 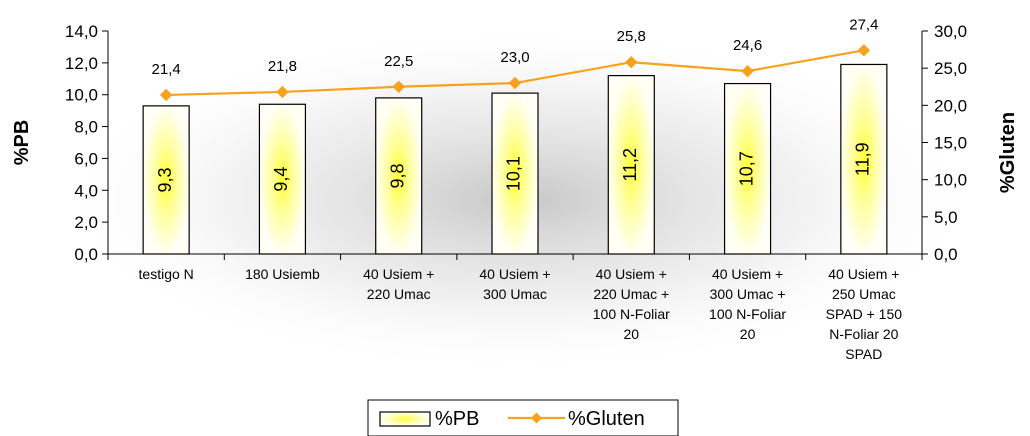 What do you see at coordinates (81, 63) in the screenshot?
I see `y-tick-label-left: 12,0` at bounding box center [81, 63].